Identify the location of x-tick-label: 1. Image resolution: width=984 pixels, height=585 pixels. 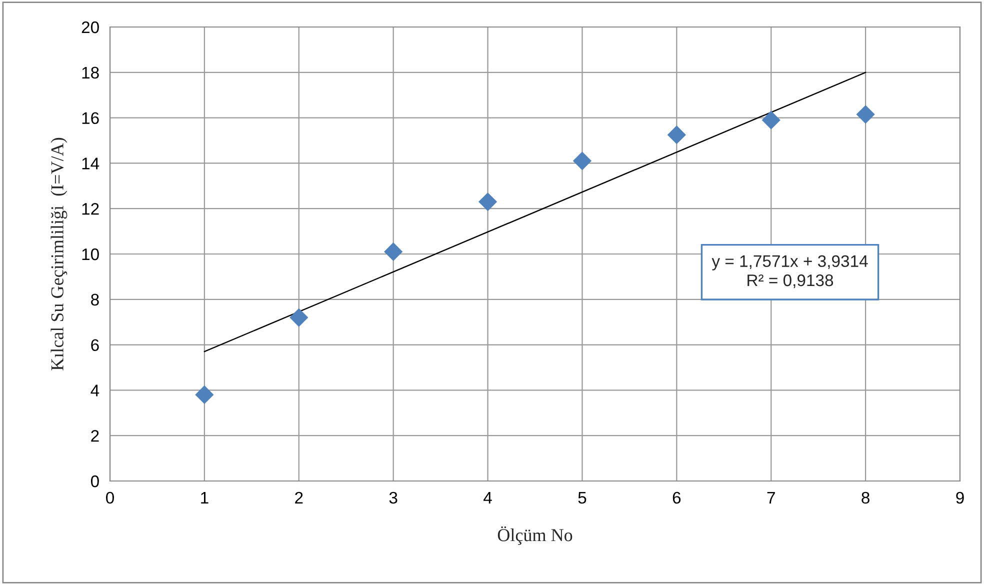
(204, 498).